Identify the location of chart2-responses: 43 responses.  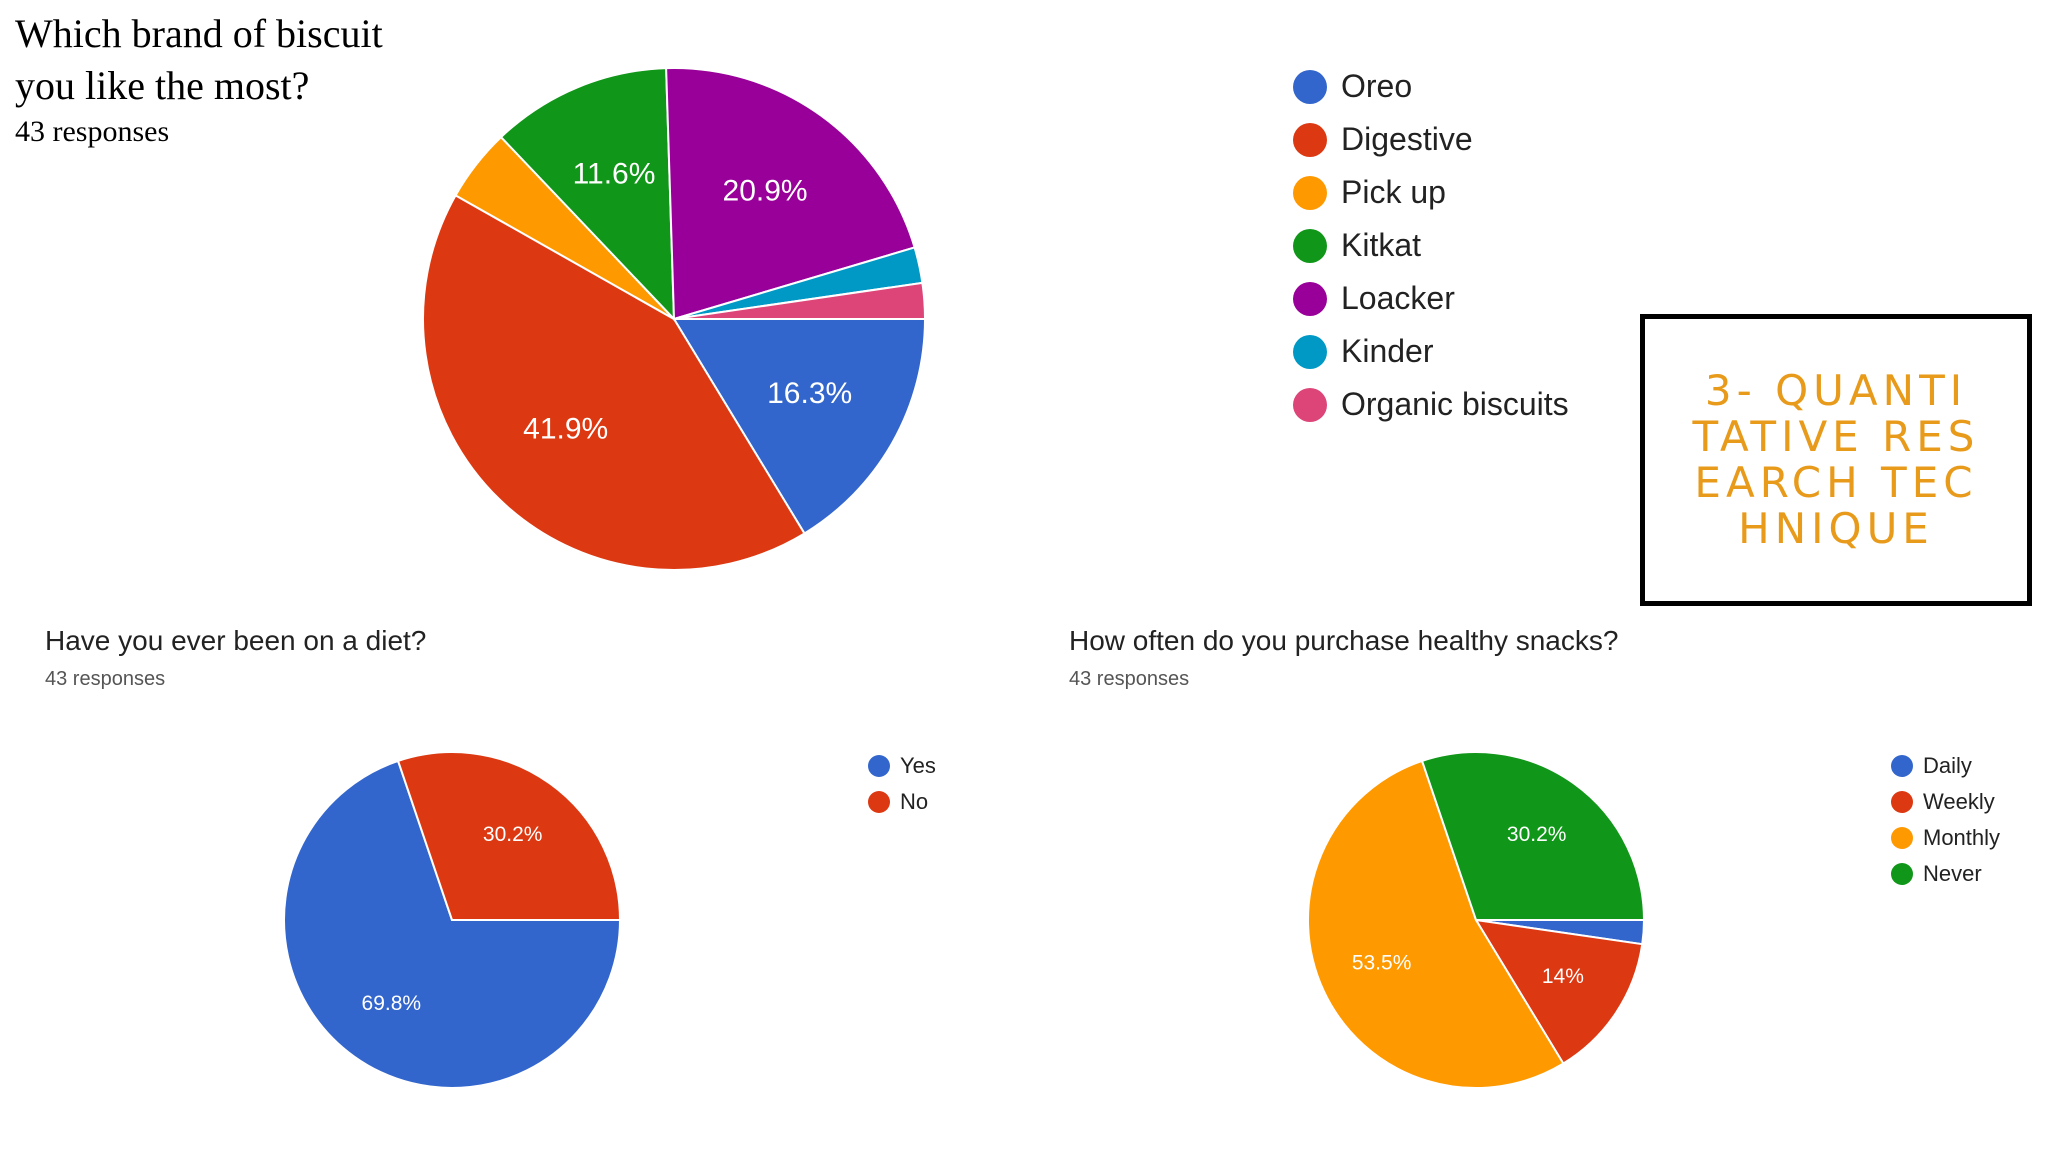
(105, 679).